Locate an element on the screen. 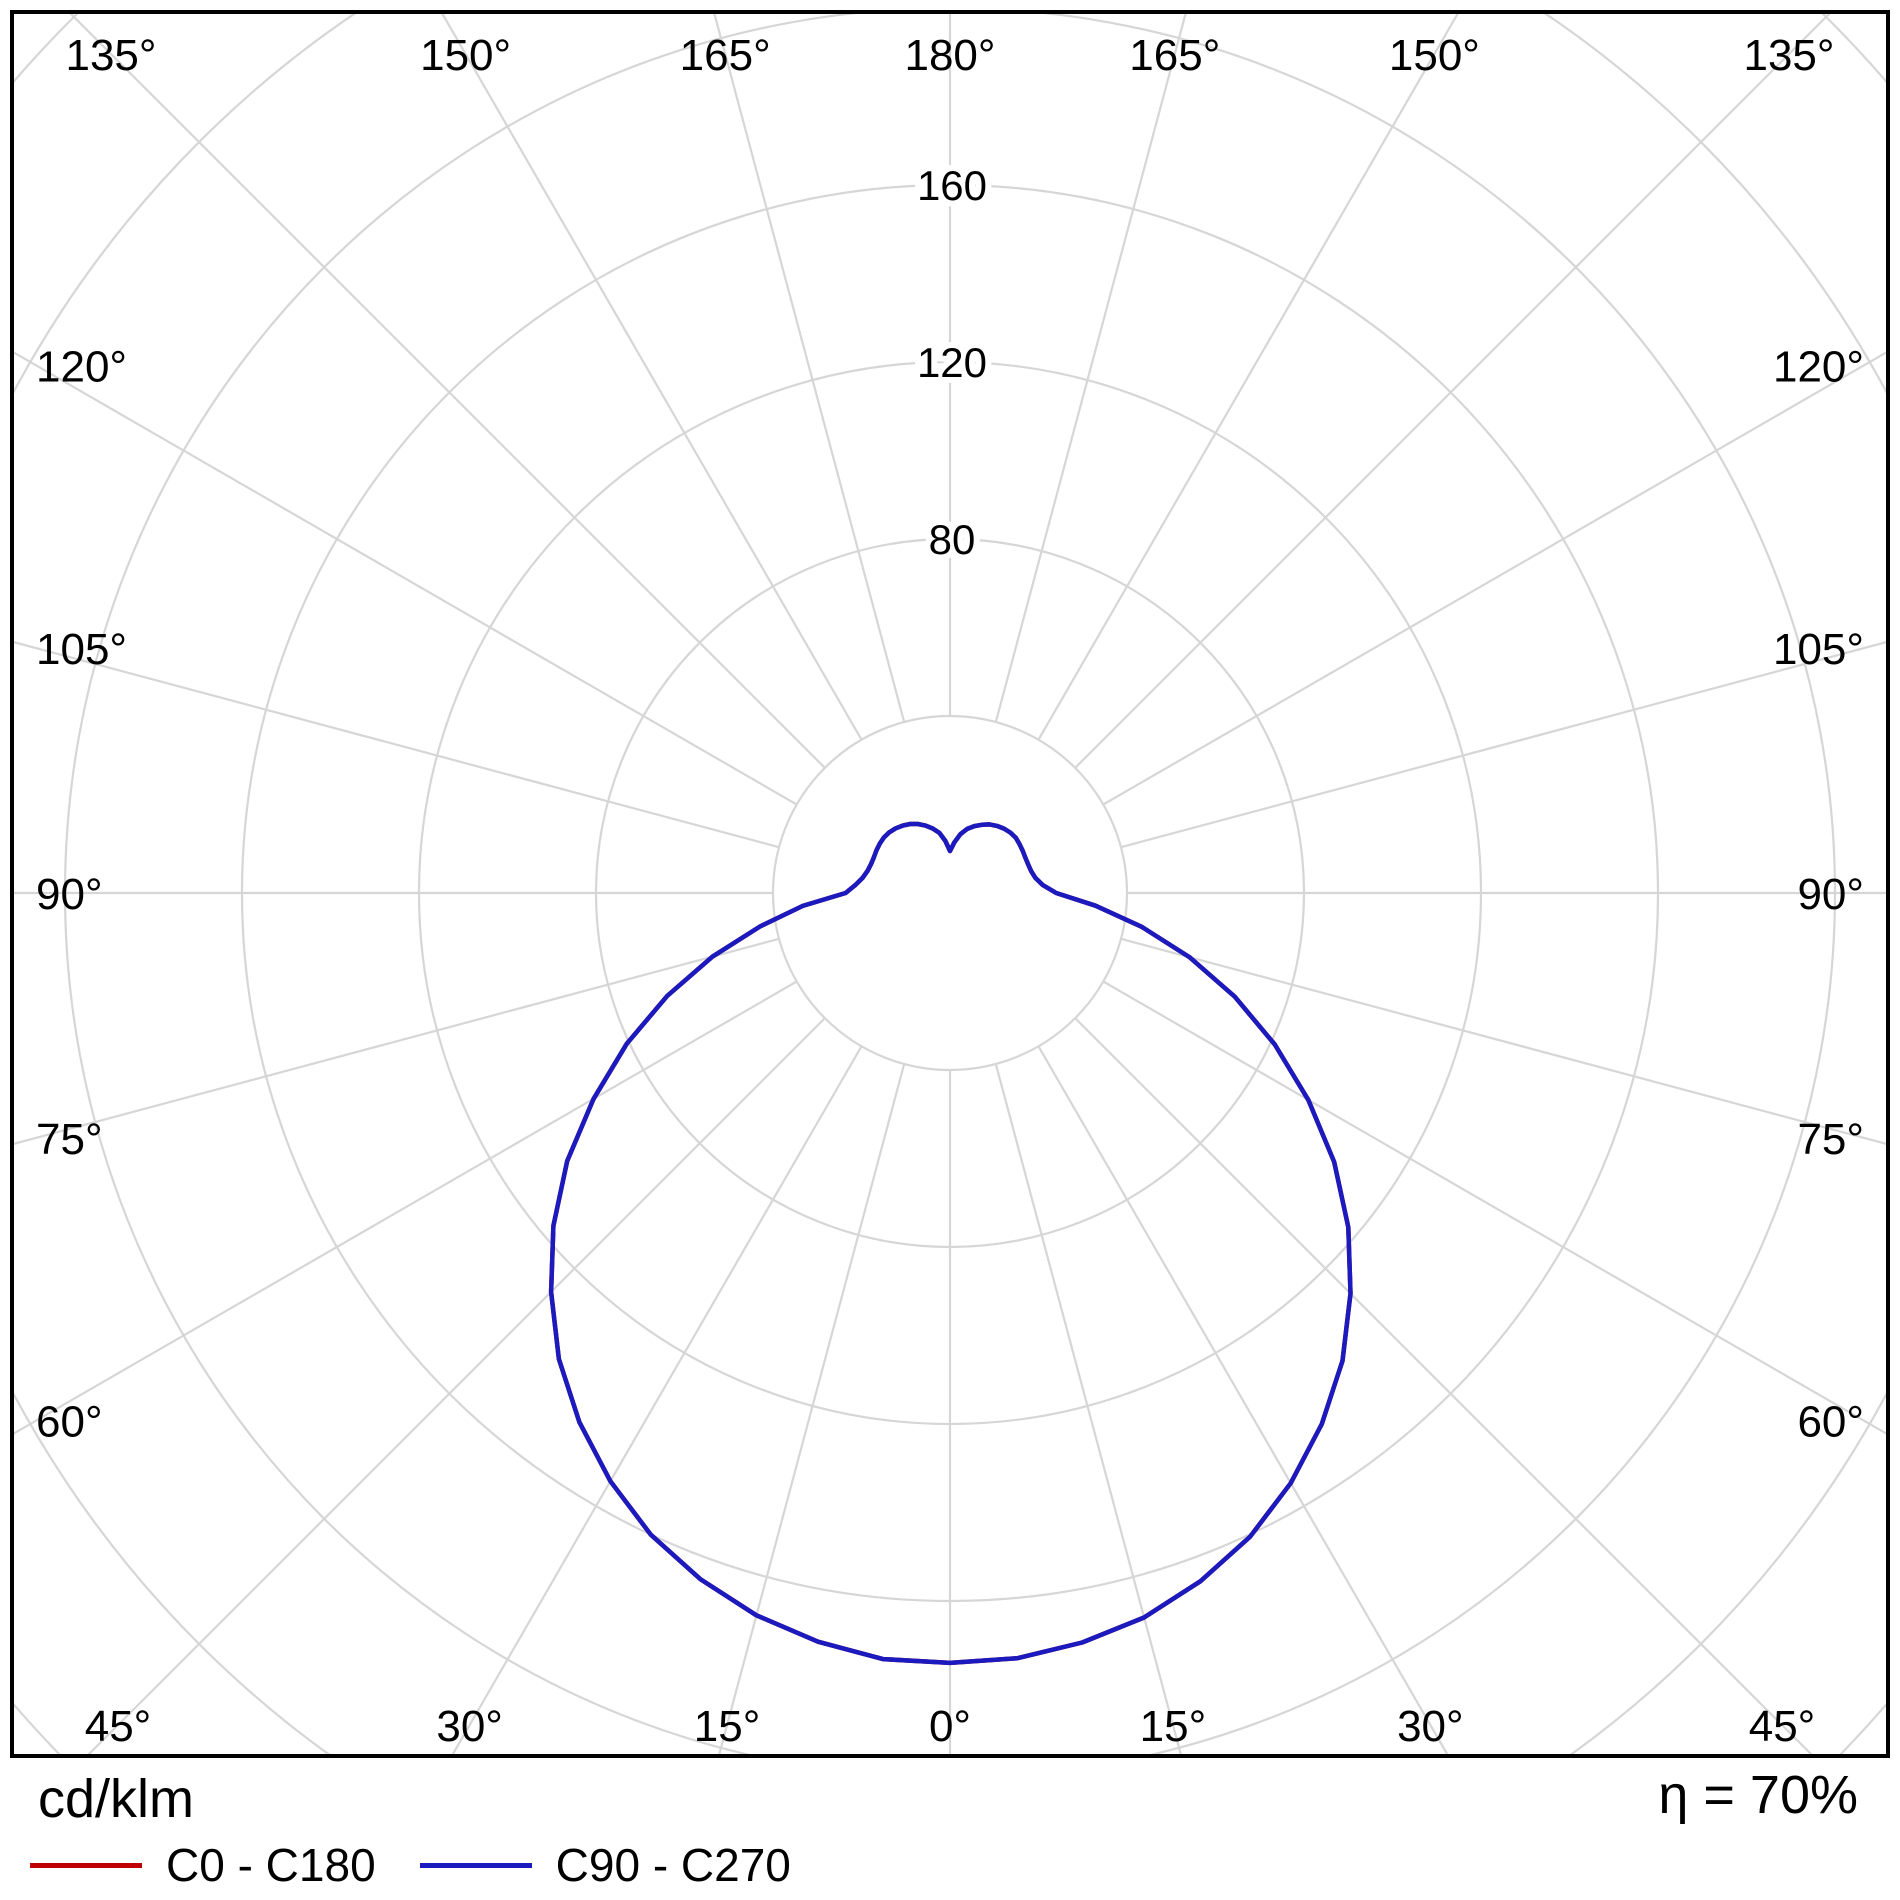 This screenshot has width=1900, height=1900. legend: C0 - C180 C90 - C270 is located at coordinates (410, 1865).